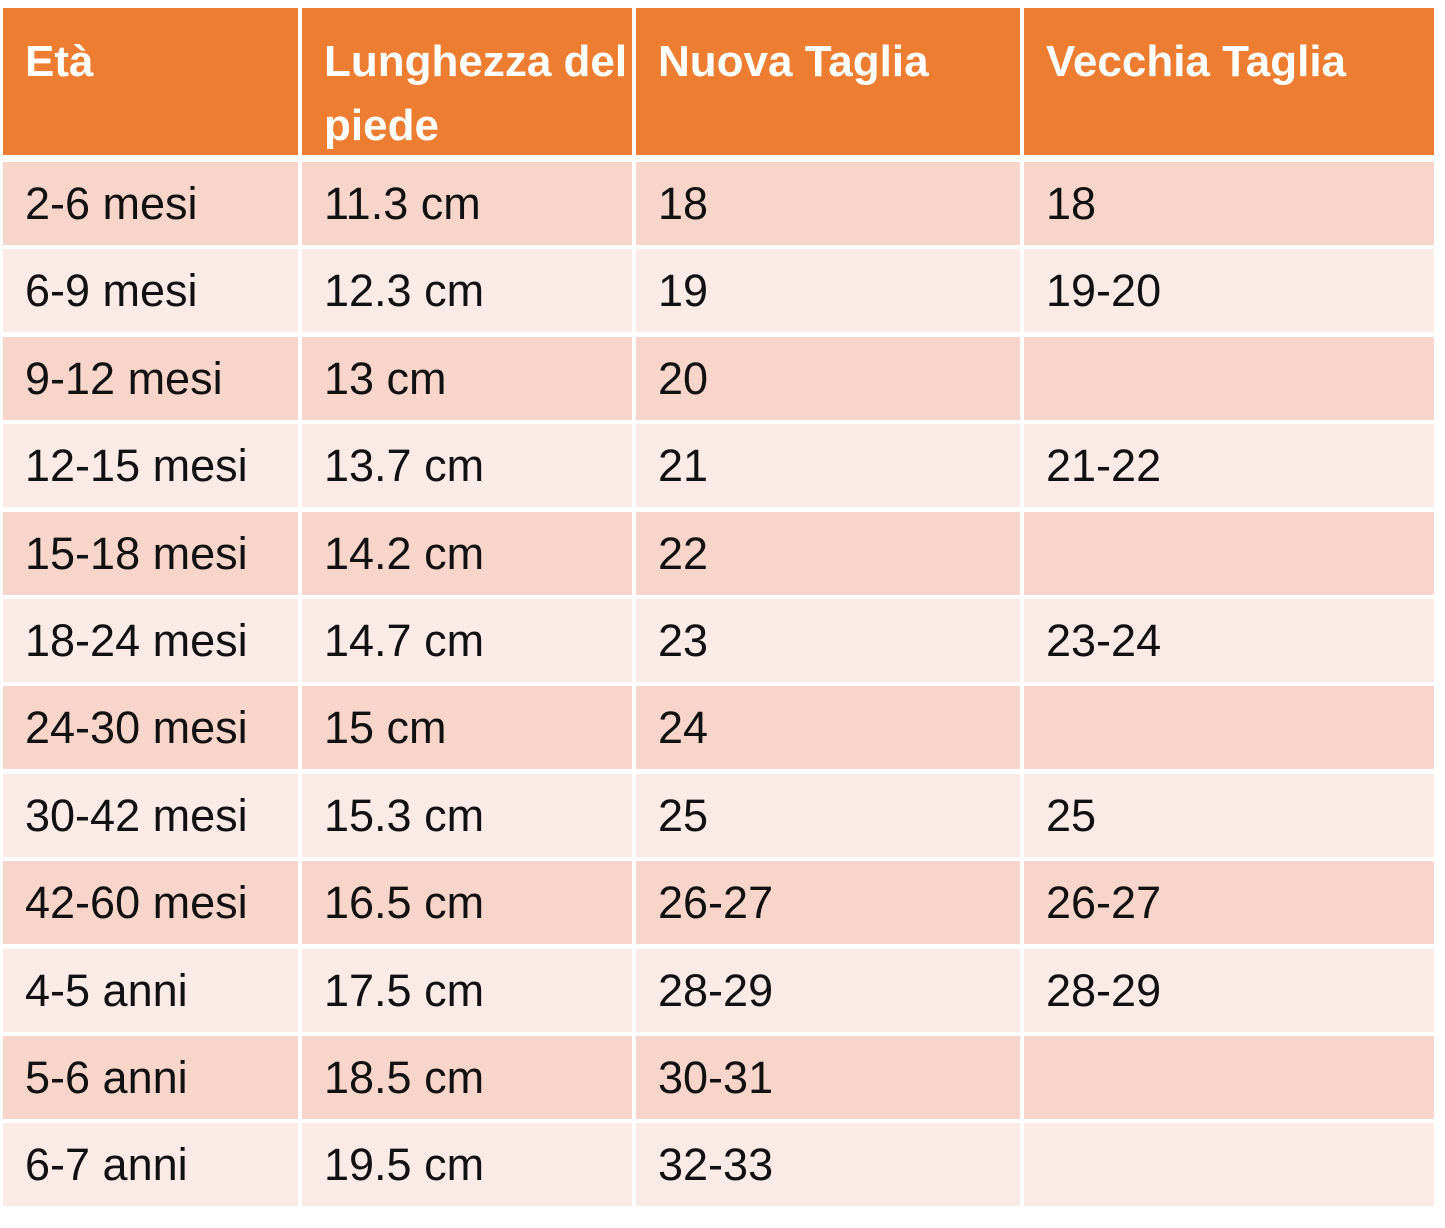 The height and width of the screenshot is (1228, 1445). Describe the element at coordinates (404, 290) in the screenshot. I see `cell-text: 12.3 cm` at that location.